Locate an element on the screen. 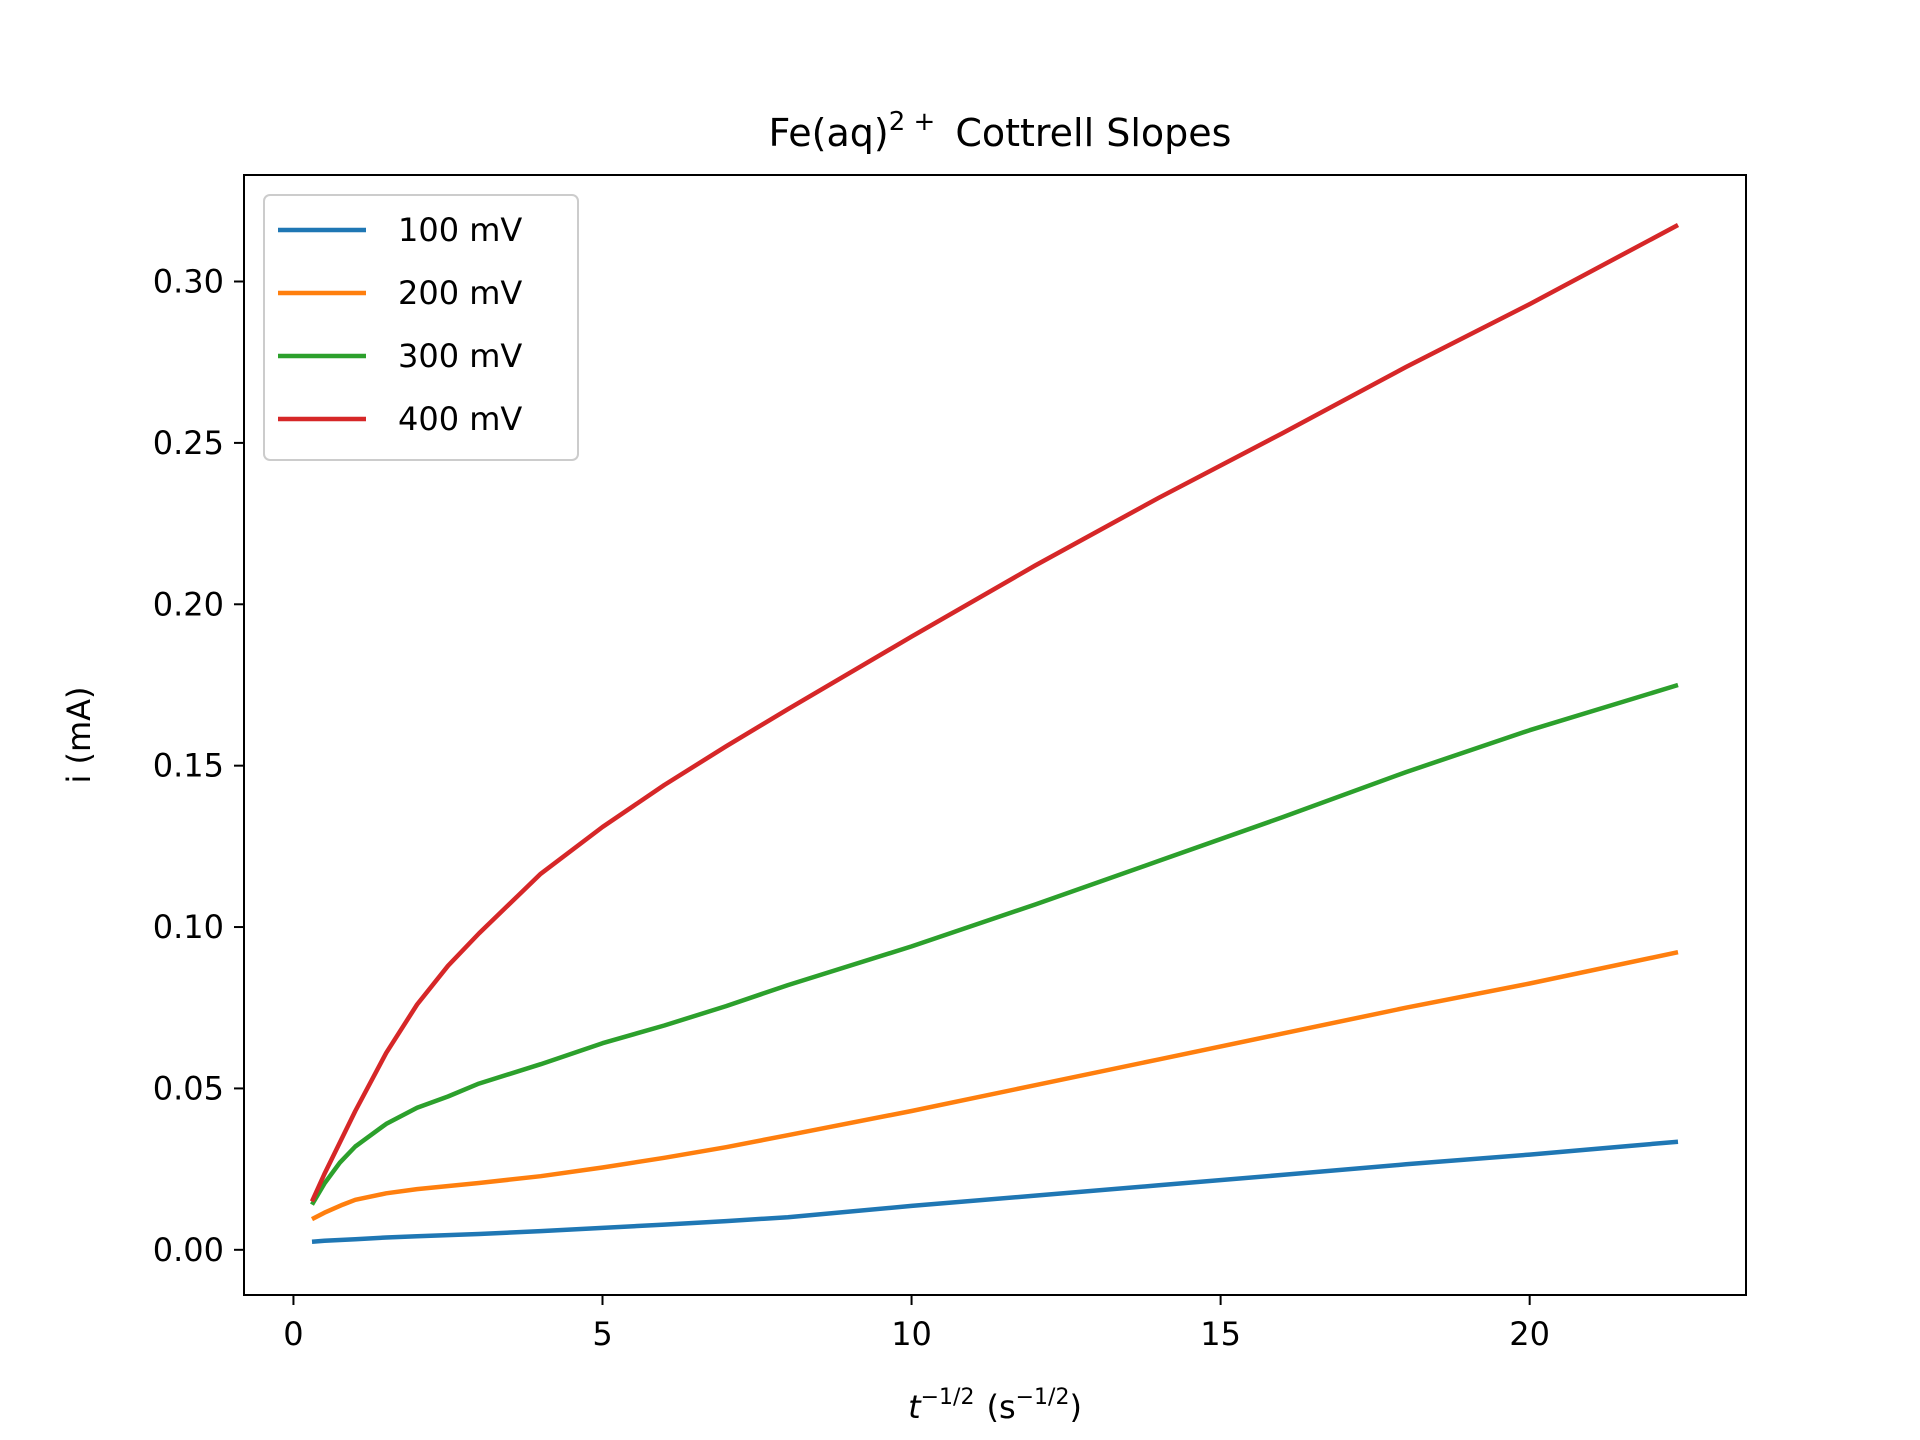 The image size is (1920, 1440). chart-title-rest: Cottrell Slopes is located at coordinates (1093, 133).